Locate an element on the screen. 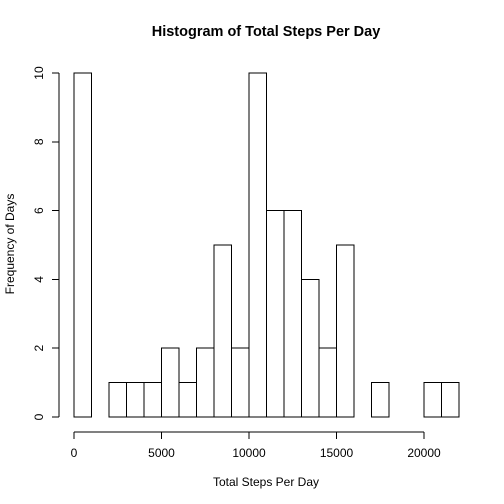 The height and width of the screenshot is (504, 504). y-tick-label: 8 is located at coordinates (39, 141).